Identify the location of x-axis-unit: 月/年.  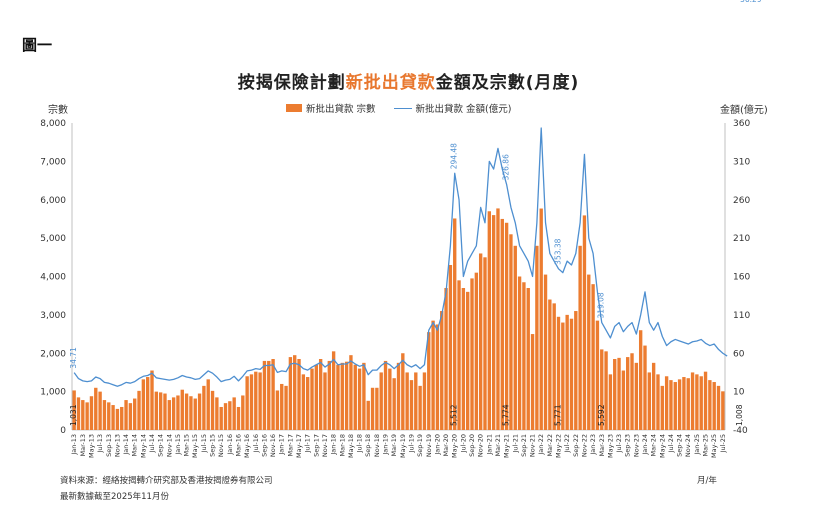
(707, 481).